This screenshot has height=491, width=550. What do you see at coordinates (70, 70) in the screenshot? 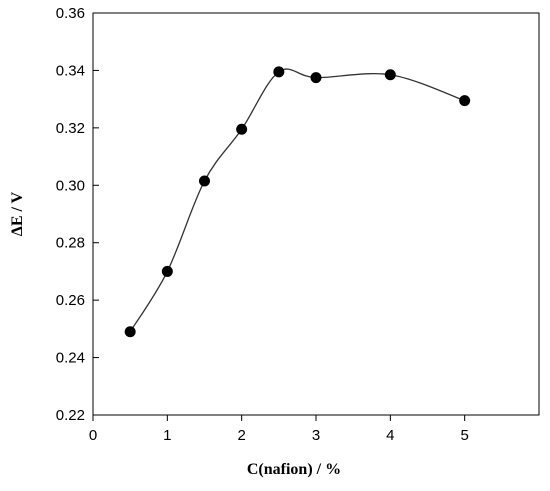
I see `y-tick-label: 0.34` at bounding box center [70, 70].